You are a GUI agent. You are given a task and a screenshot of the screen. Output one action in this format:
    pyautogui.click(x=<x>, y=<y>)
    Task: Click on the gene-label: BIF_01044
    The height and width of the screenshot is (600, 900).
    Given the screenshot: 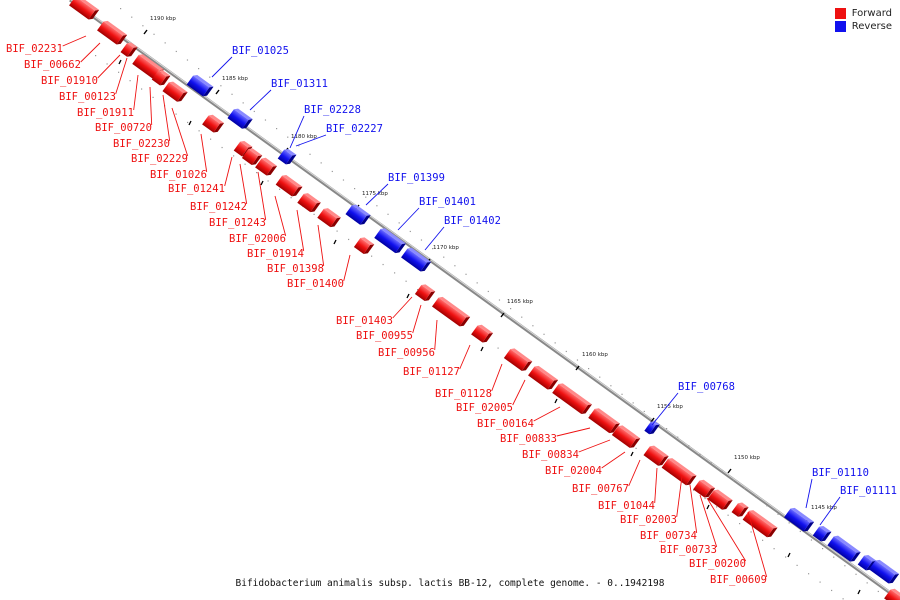 What is the action you would take?
    pyautogui.click(x=626, y=506)
    